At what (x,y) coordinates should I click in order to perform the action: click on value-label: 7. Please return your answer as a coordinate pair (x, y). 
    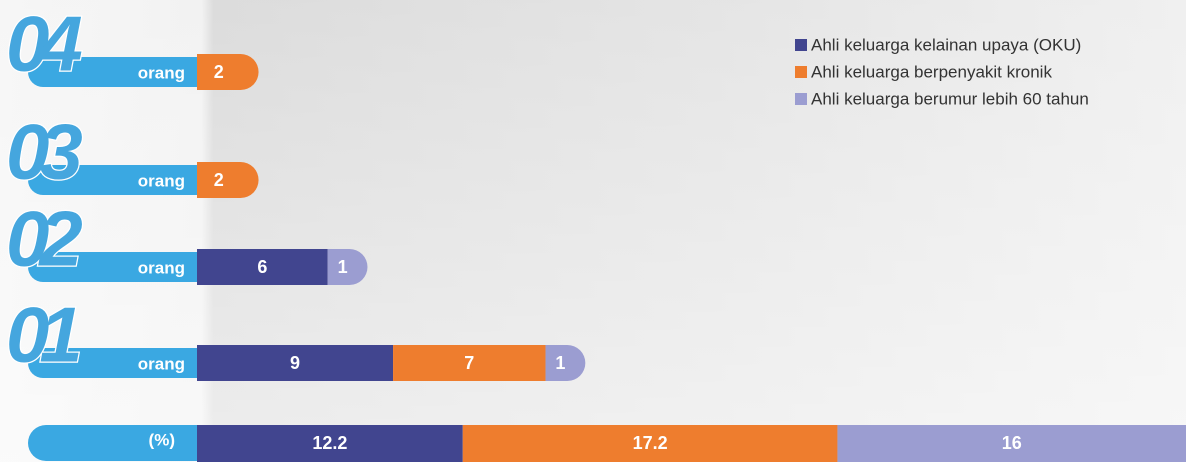
    Looking at the image, I should click on (469, 363).